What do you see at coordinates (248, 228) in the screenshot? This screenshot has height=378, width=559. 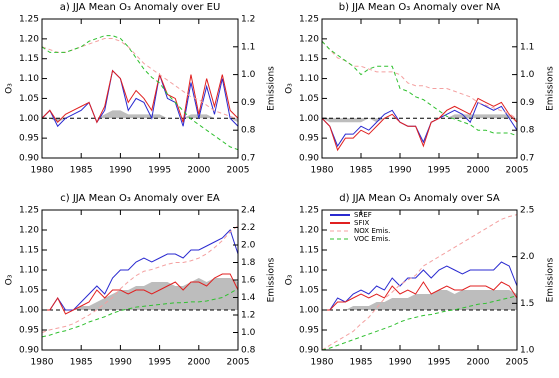 I see `y2-tick-label: 2.2` at bounding box center [248, 228].